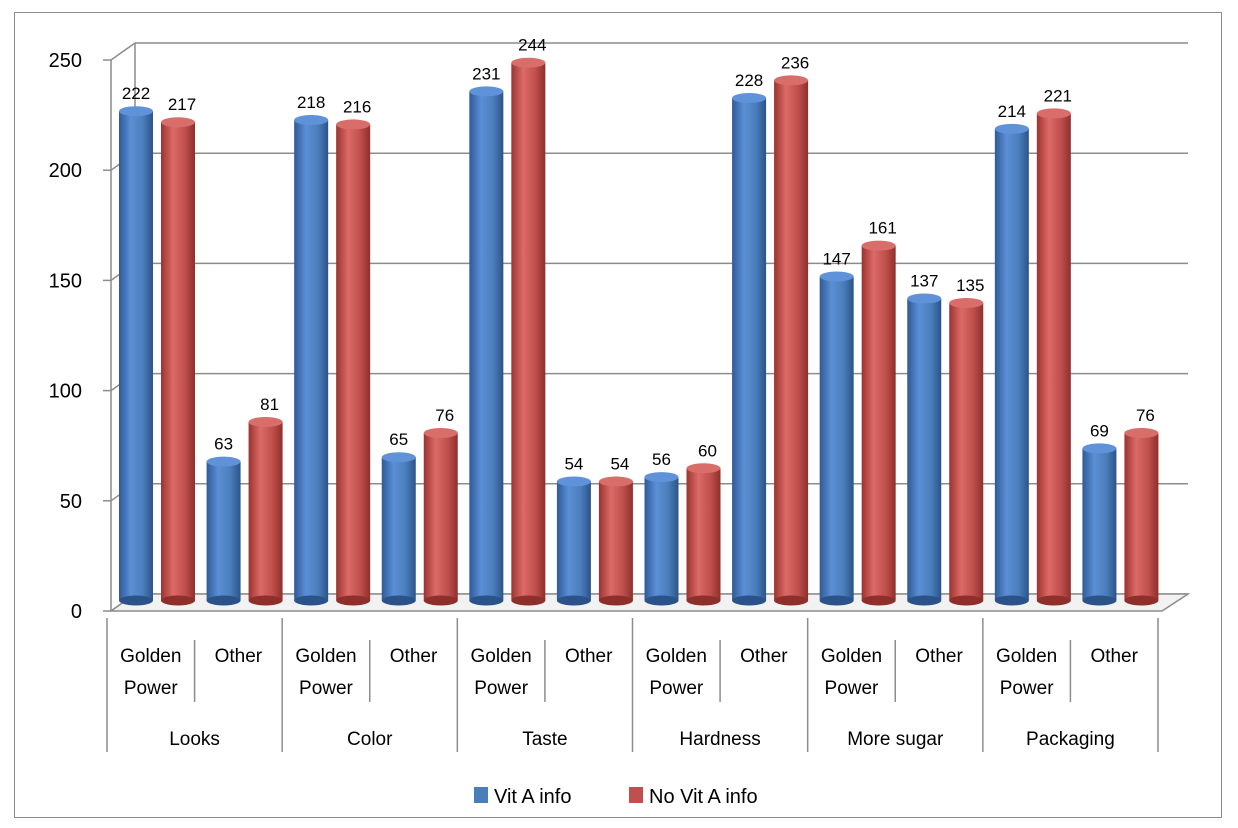 This screenshot has height=828, width=1238. Describe the element at coordinates (970, 285) in the screenshot. I see `data-label-no-vit-a-info: 135` at that location.